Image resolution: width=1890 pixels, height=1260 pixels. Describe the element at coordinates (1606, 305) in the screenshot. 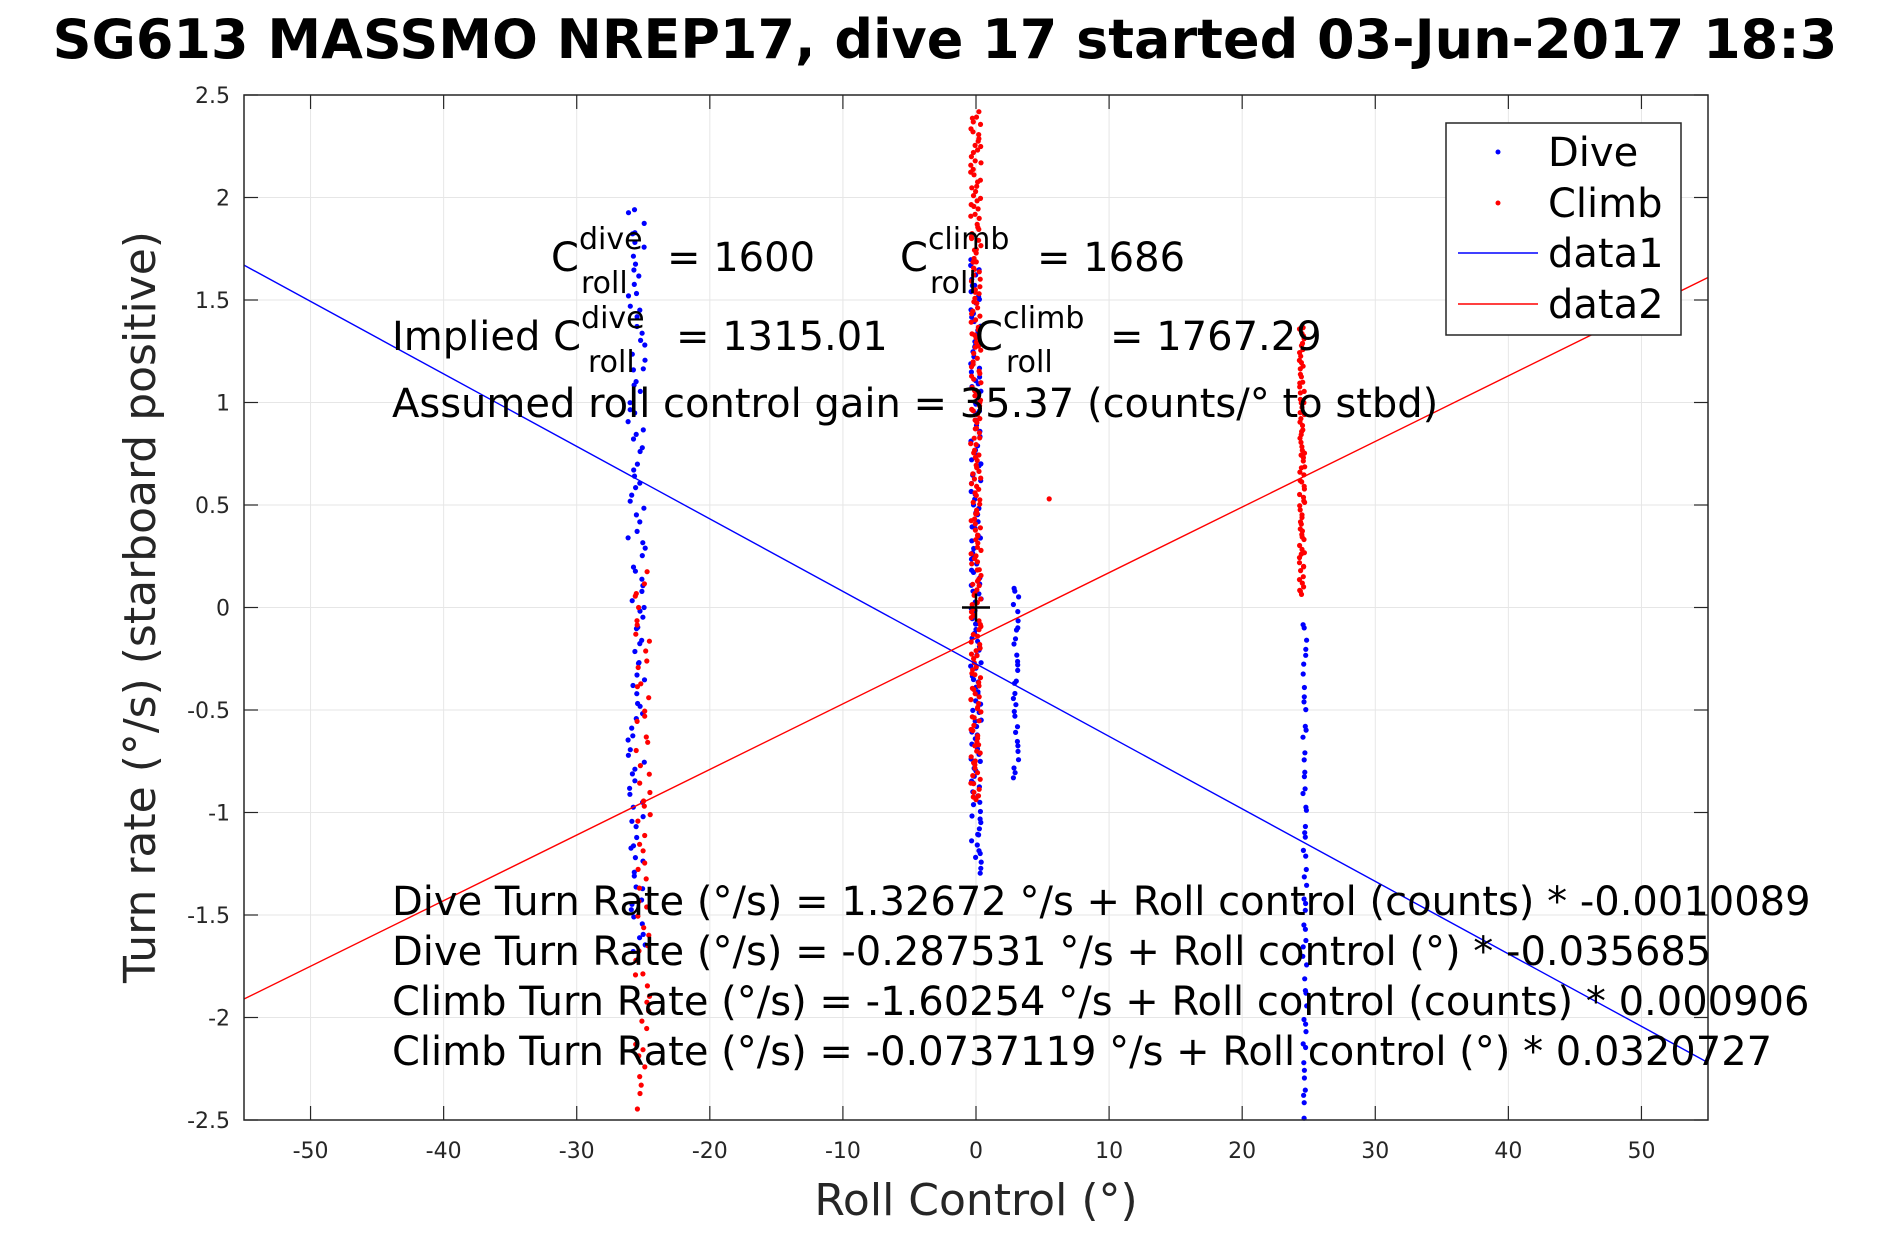

I see `legend-data2-label: data2` at that location.